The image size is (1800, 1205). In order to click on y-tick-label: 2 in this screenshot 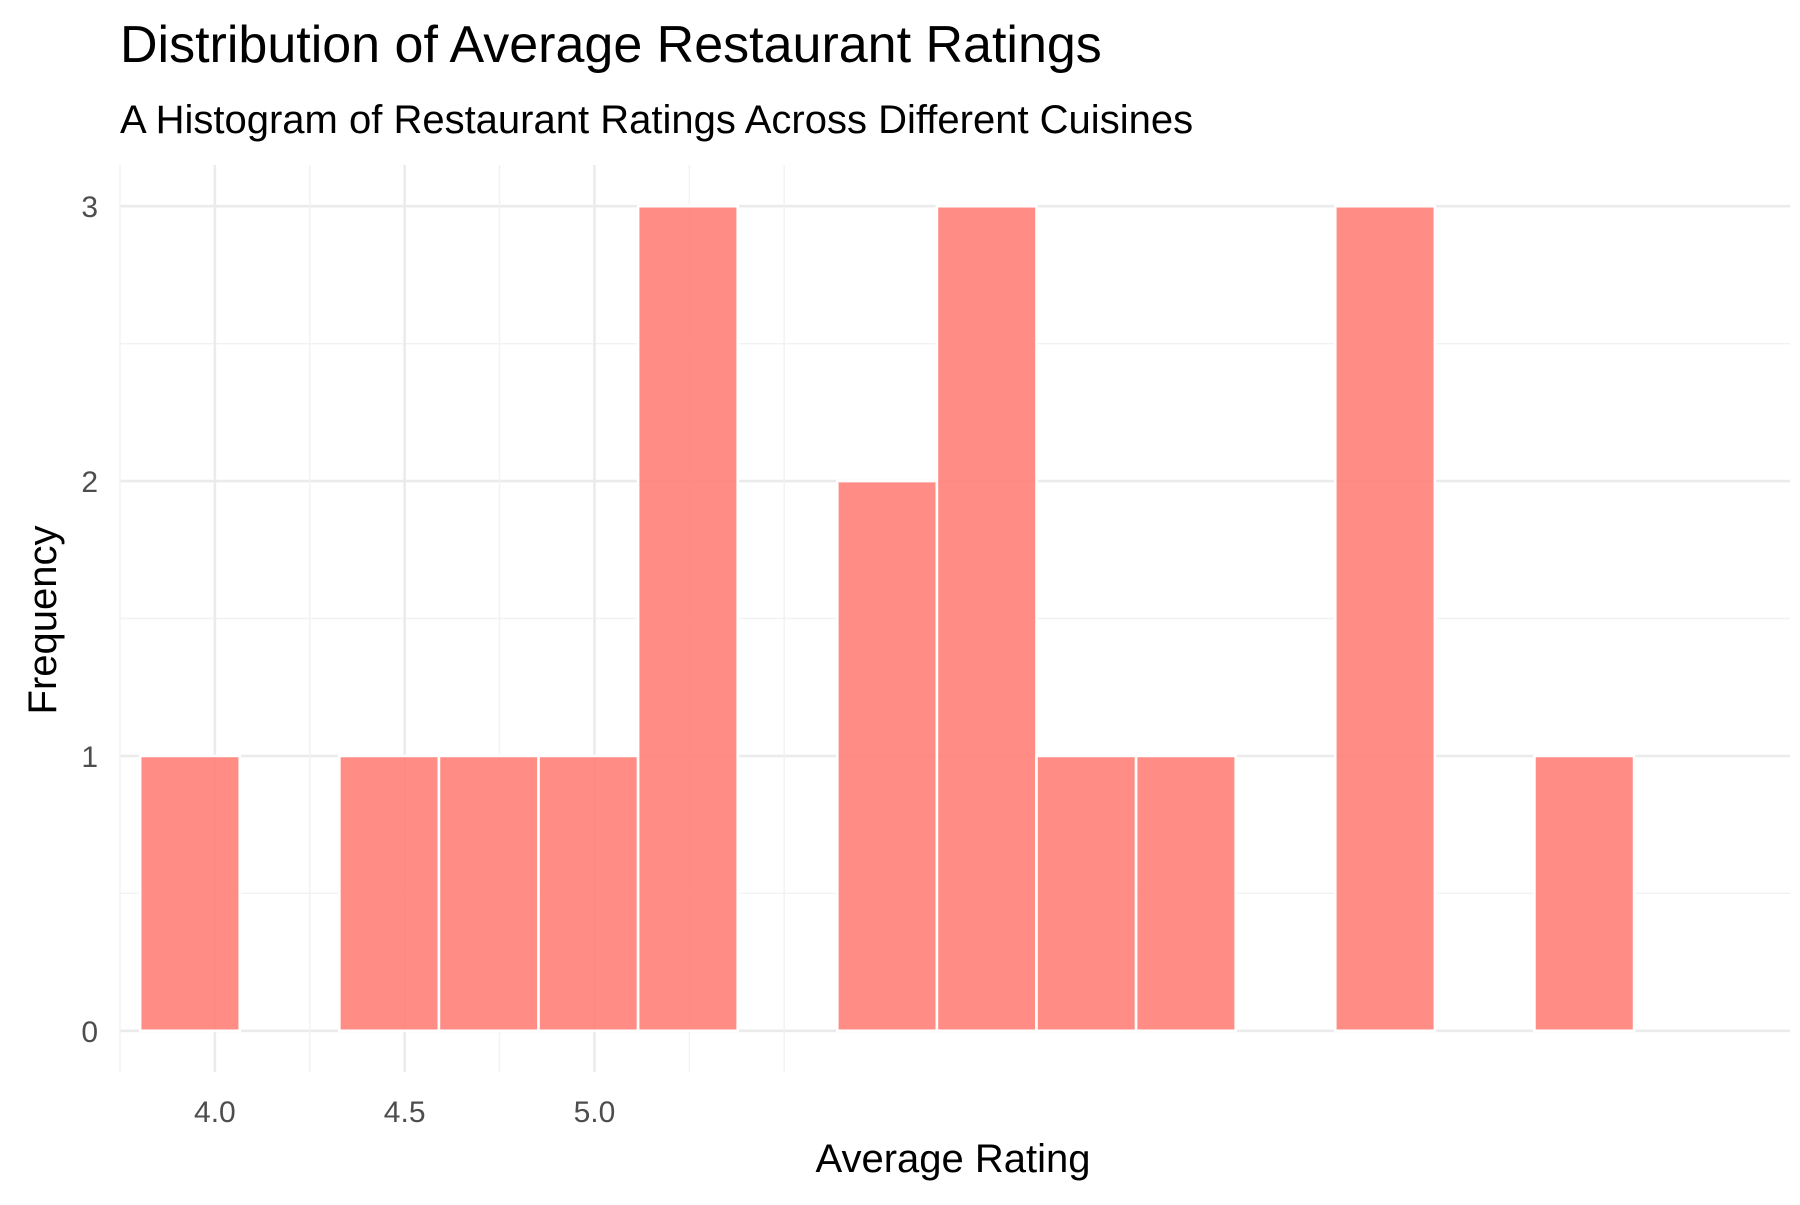, I will do `click(89, 482)`.